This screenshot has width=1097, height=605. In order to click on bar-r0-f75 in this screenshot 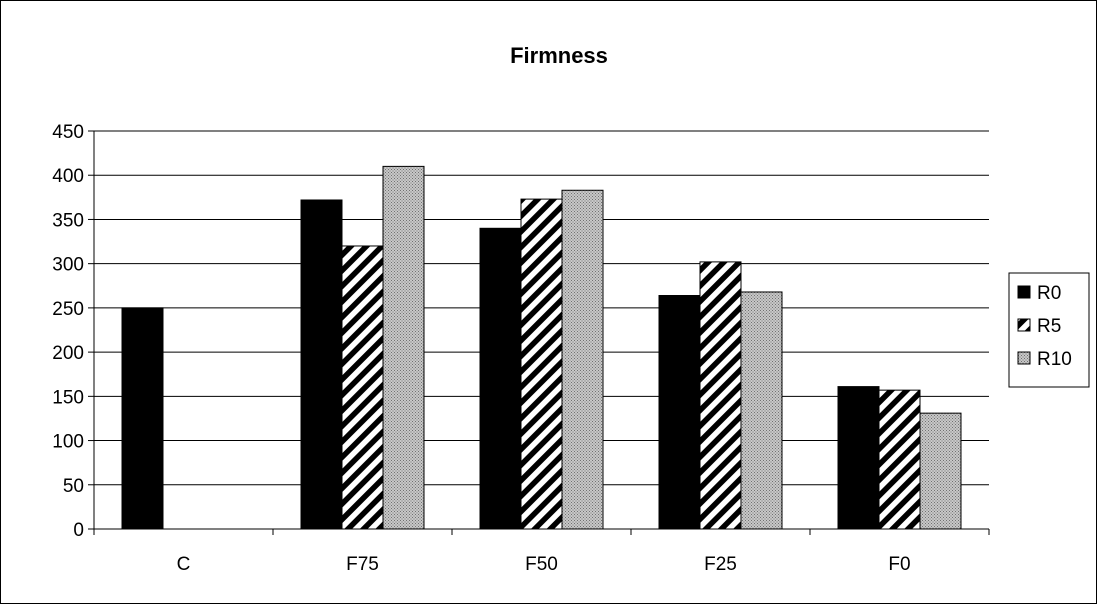, I will do `click(321, 364)`.